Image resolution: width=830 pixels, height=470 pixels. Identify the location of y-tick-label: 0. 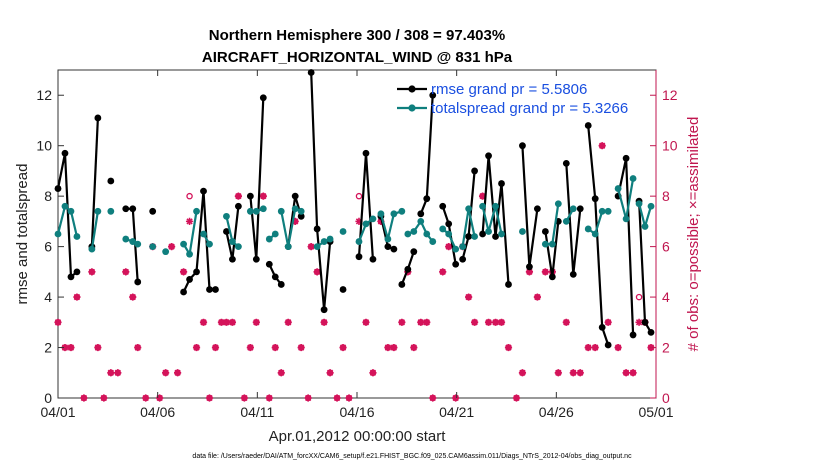
(48, 398).